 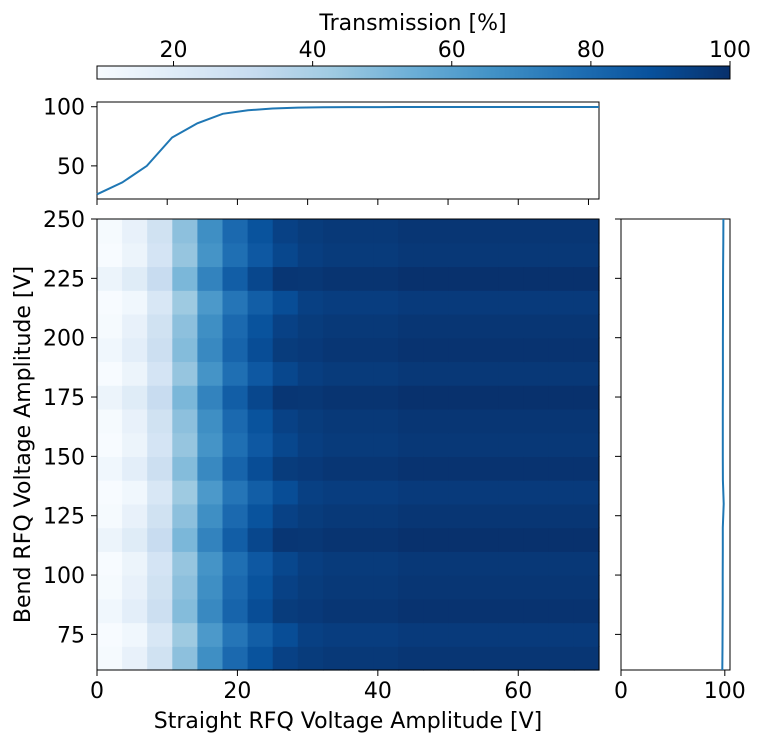 What do you see at coordinates (348, 721) in the screenshot?
I see `x-axis-label: Straight RFQ Voltage Amplitude [V]` at bounding box center [348, 721].